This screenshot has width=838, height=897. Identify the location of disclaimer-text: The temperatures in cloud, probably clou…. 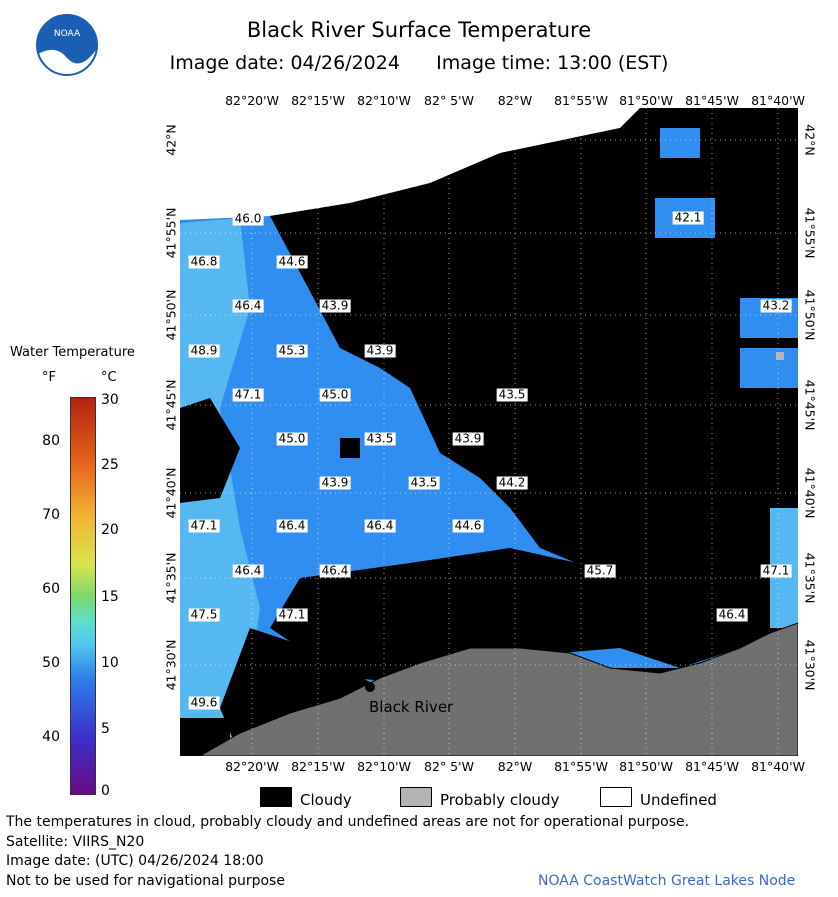
(348, 822).